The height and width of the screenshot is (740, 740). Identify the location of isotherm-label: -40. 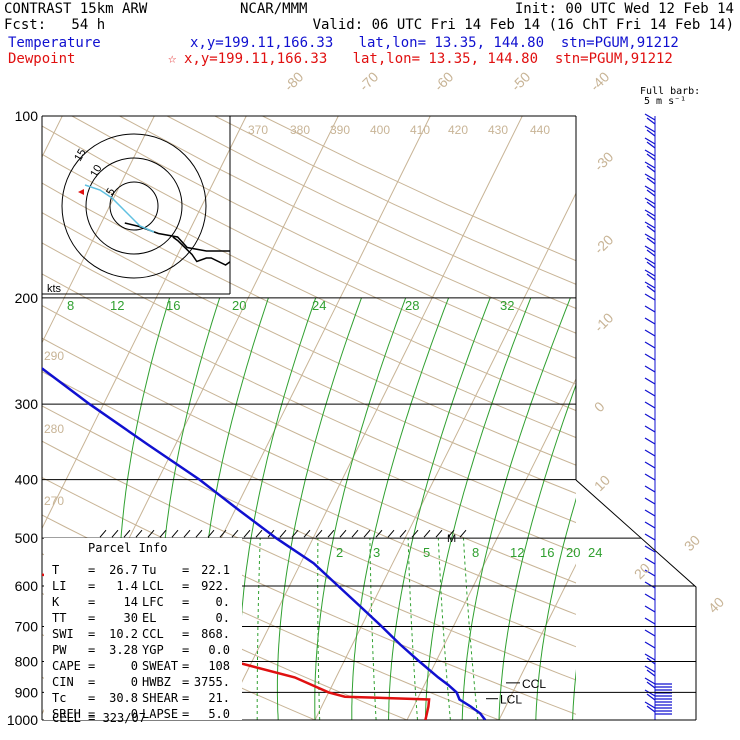
(600, 81).